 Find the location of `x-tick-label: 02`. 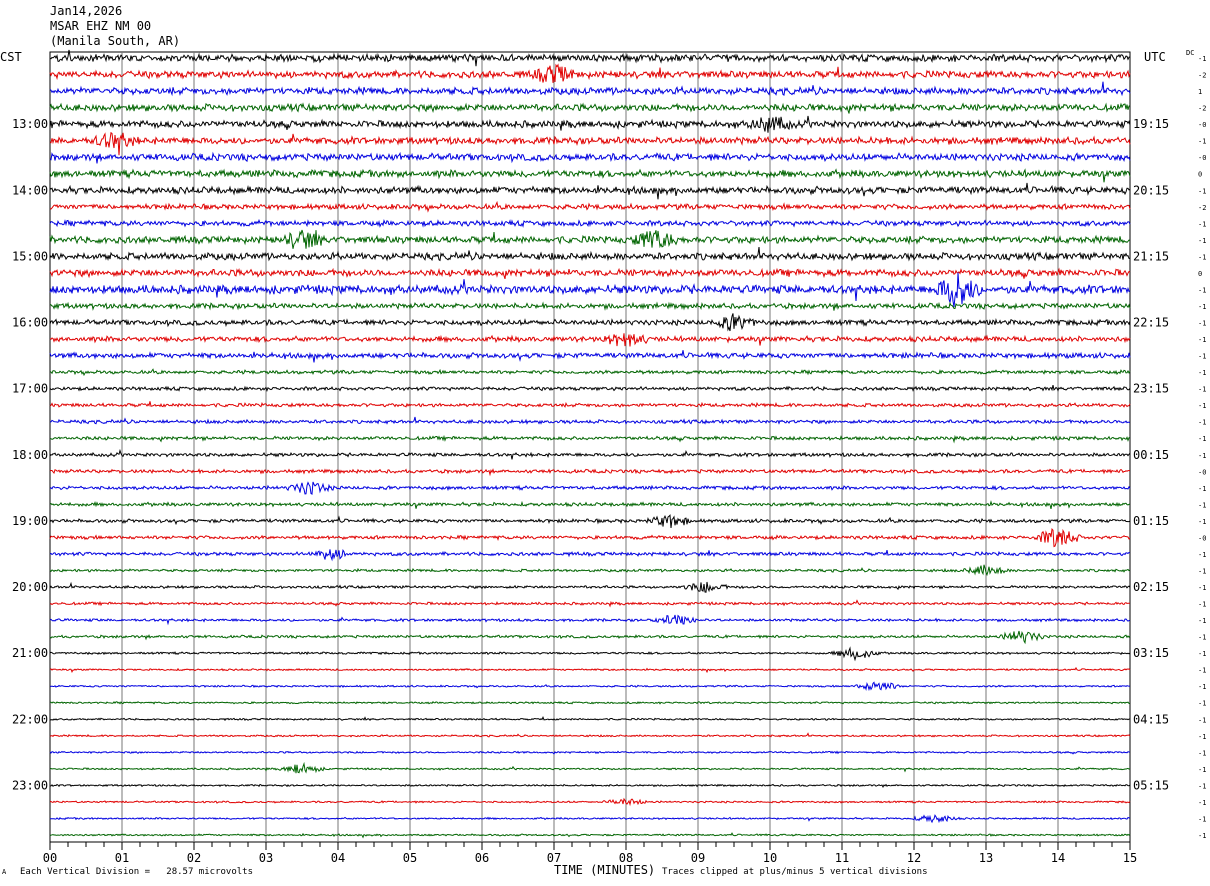

x-tick-label: 02 is located at coordinates (194, 858).